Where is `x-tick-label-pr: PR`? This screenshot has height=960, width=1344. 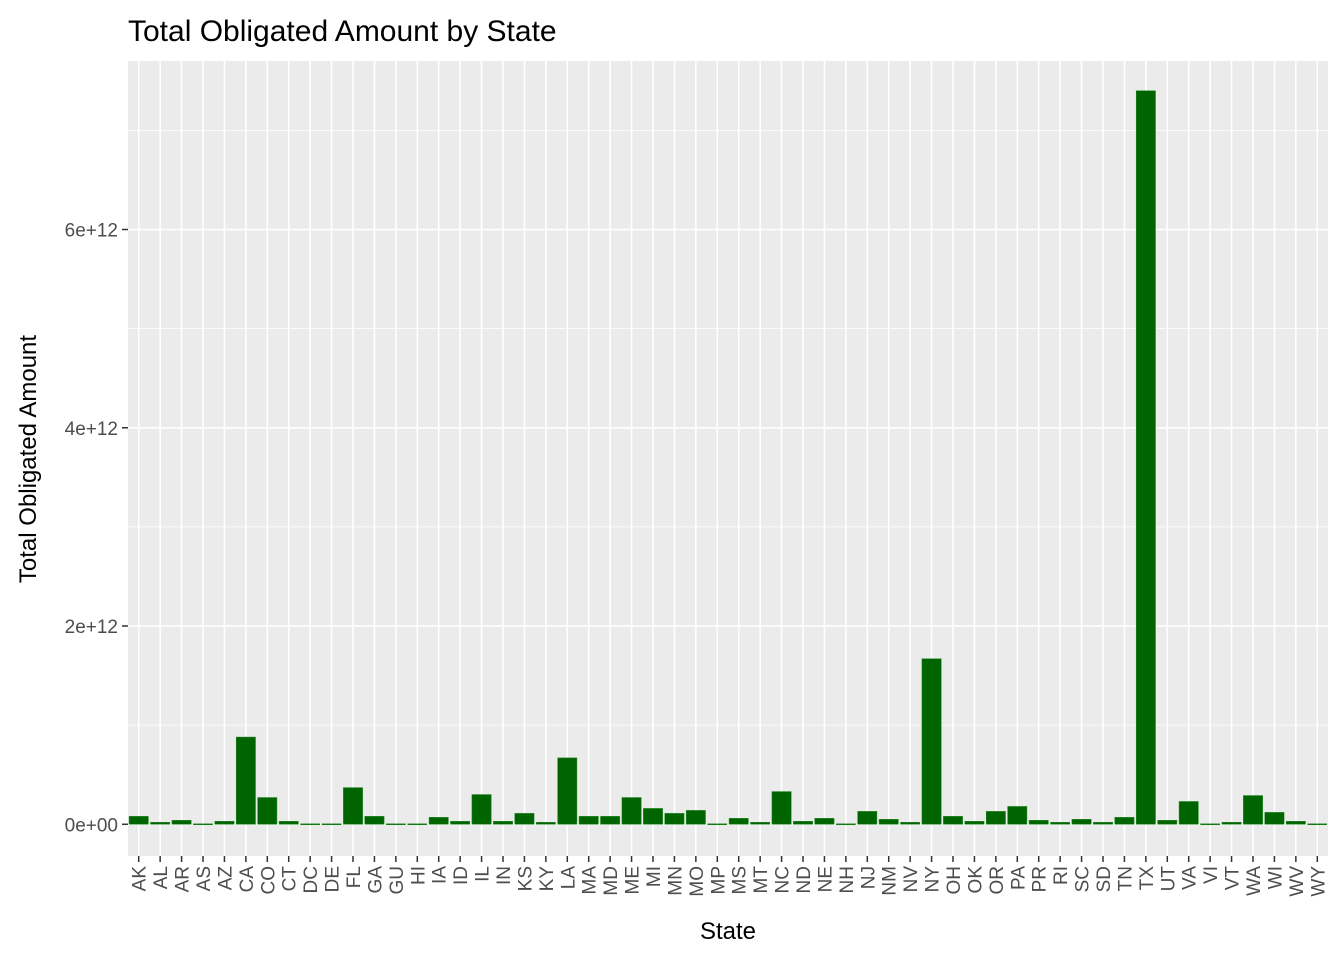 x-tick-label-pr: PR is located at coordinates (1040, 879).